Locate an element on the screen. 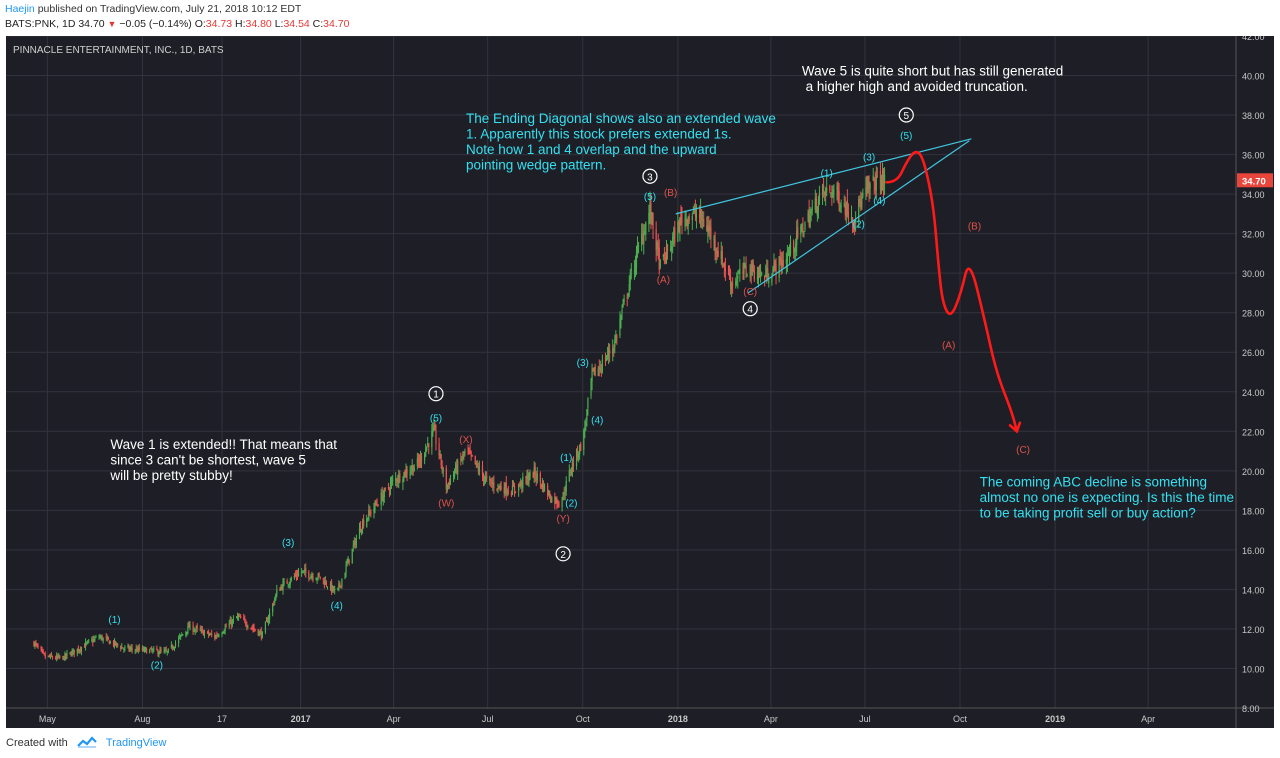  y-tick-label: 14.00 is located at coordinates (1253, 590).